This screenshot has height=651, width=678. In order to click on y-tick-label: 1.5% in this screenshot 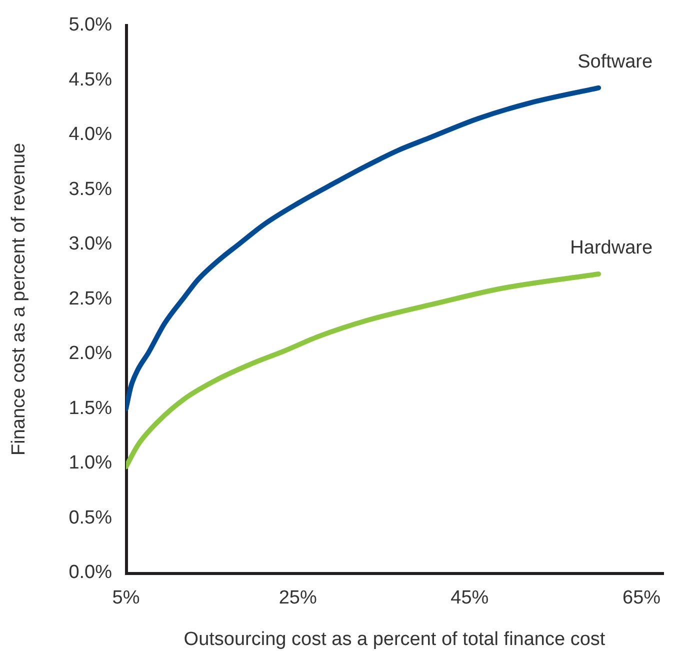, I will do `click(90, 408)`.